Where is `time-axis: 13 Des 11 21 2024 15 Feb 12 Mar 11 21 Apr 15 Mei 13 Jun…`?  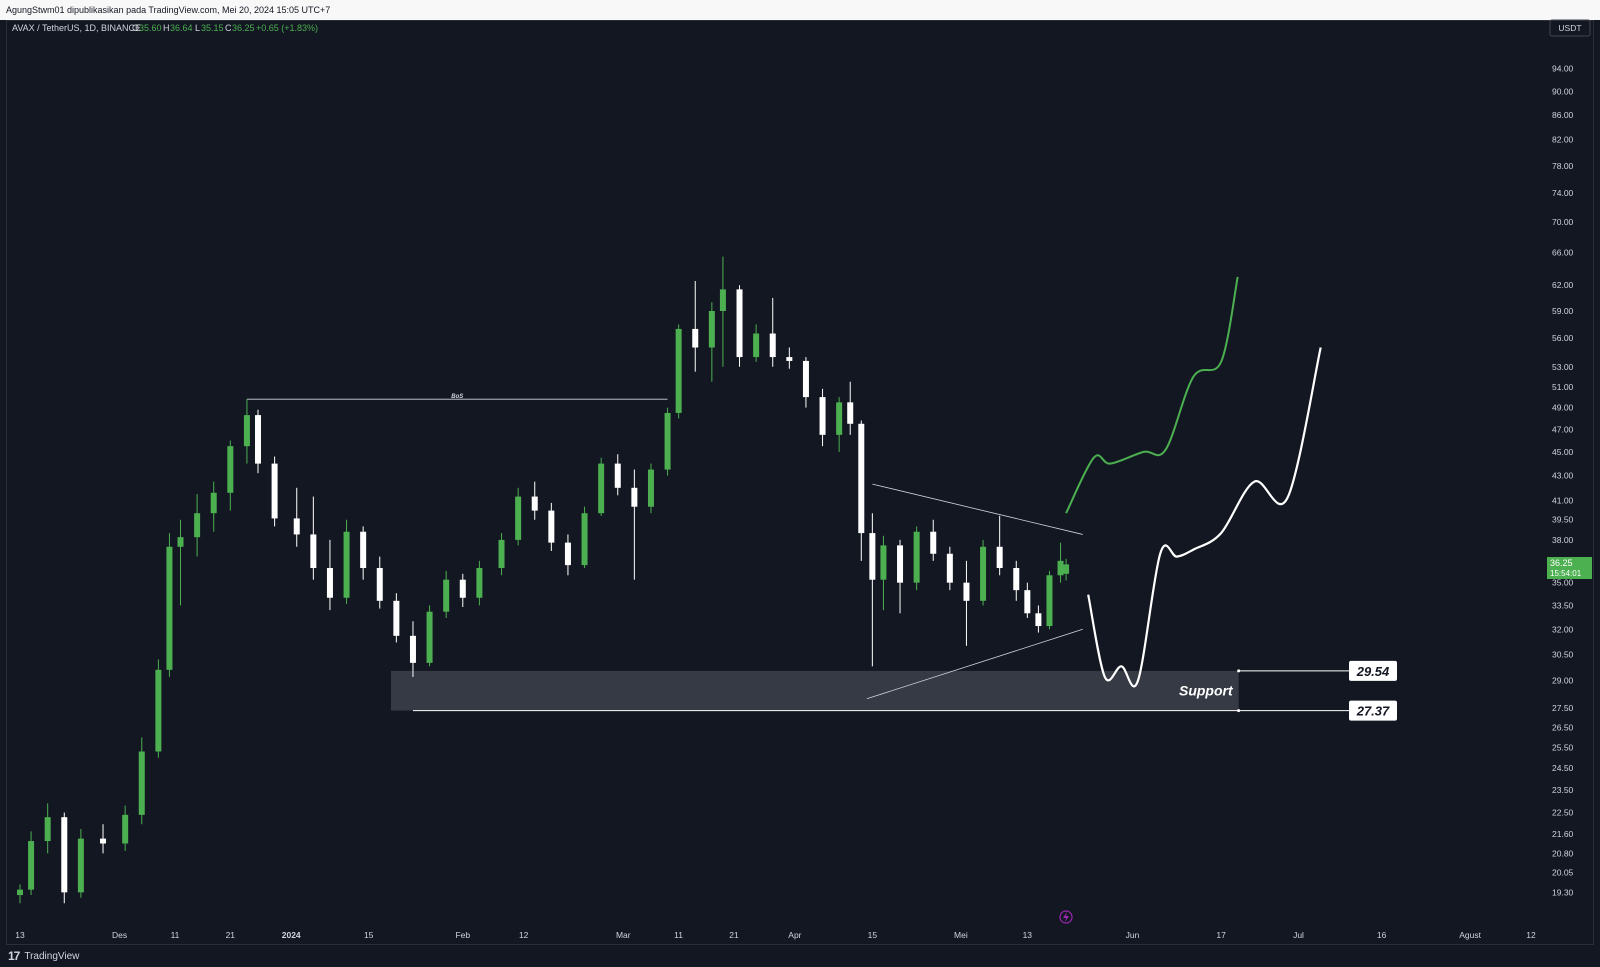 time-axis: 13 Des 11 21 2024 15 Feb 12 Mar 11 21 Apr 15 Mei 13 Jun… is located at coordinates (775, 935).